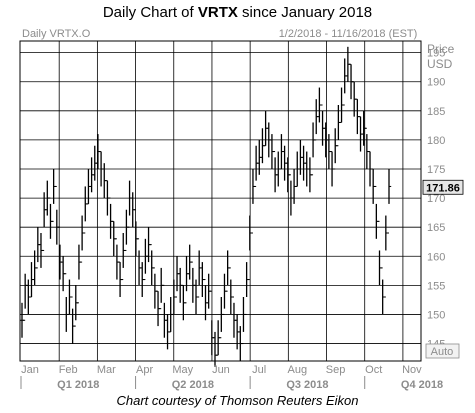 The width and height of the screenshot is (475, 413). What do you see at coordinates (30, 370) in the screenshot?
I see `x-tick-label: Jan` at bounding box center [30, 370].